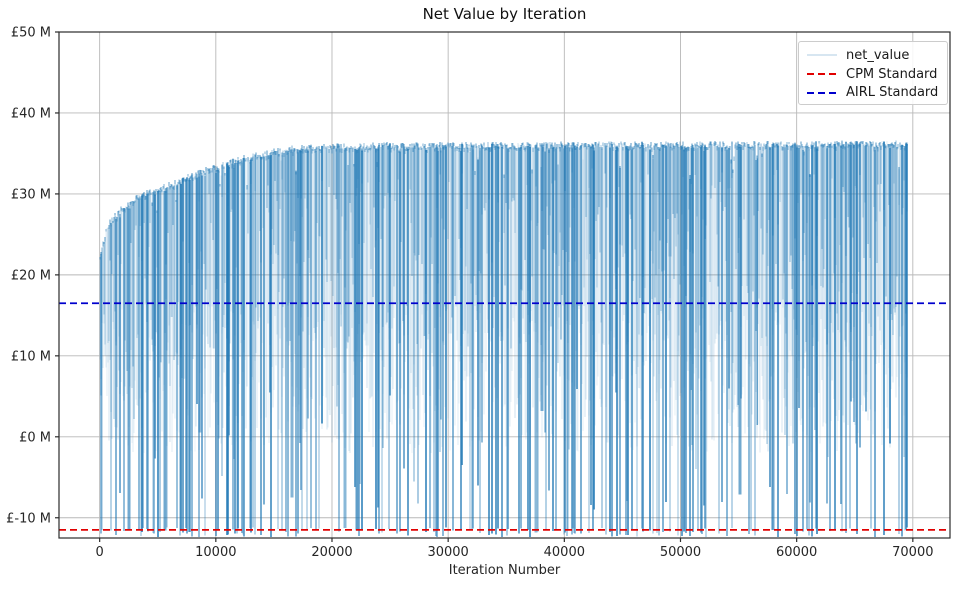  What do you see at coordinates (31, 275) in the screenshot?
I see `y-tick-label: £20 M` at bounding box center [31, 275].